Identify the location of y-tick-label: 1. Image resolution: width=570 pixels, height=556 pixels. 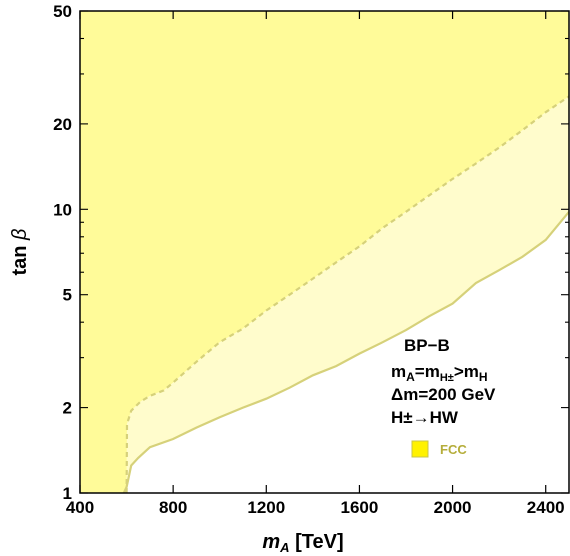
(67, 493).